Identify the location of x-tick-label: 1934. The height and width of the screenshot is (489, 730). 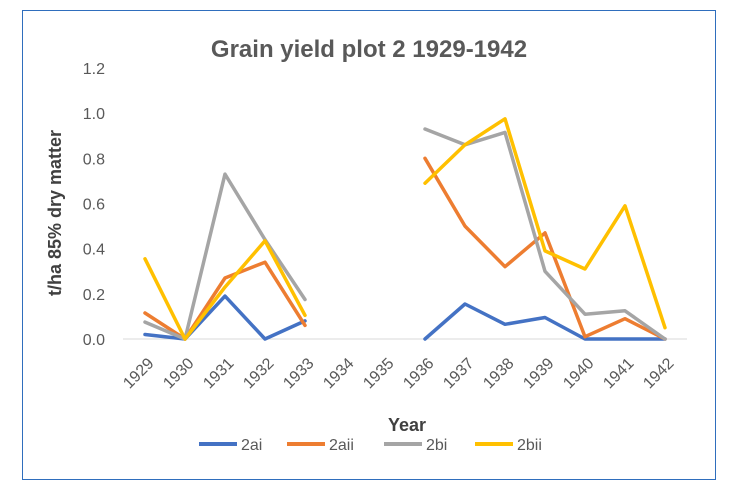
(338, 373).